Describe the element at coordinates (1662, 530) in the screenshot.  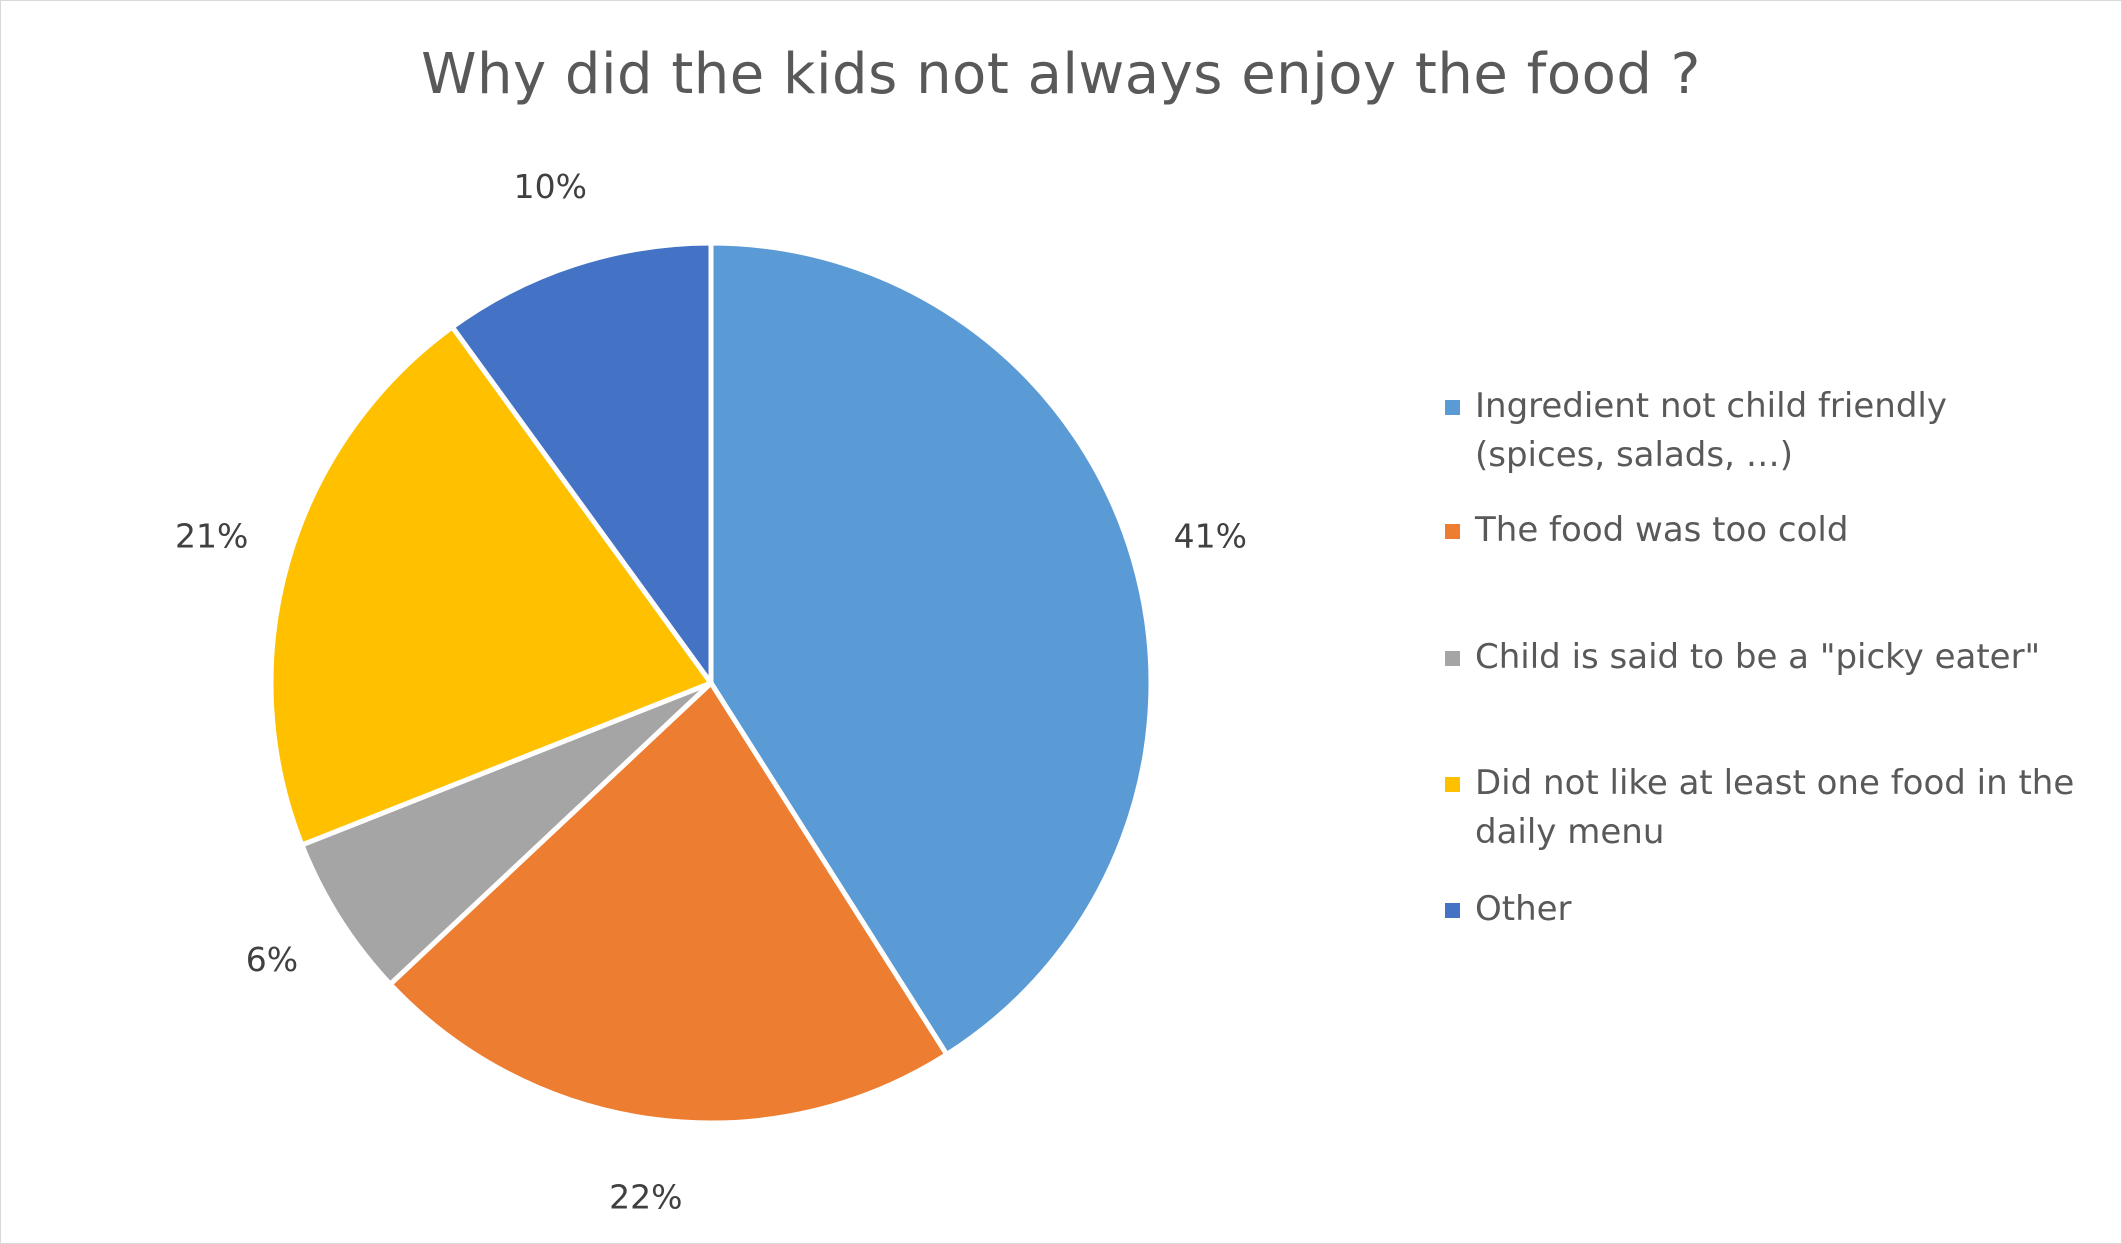
I see `legend-label-2: The food was too cold` at that location.